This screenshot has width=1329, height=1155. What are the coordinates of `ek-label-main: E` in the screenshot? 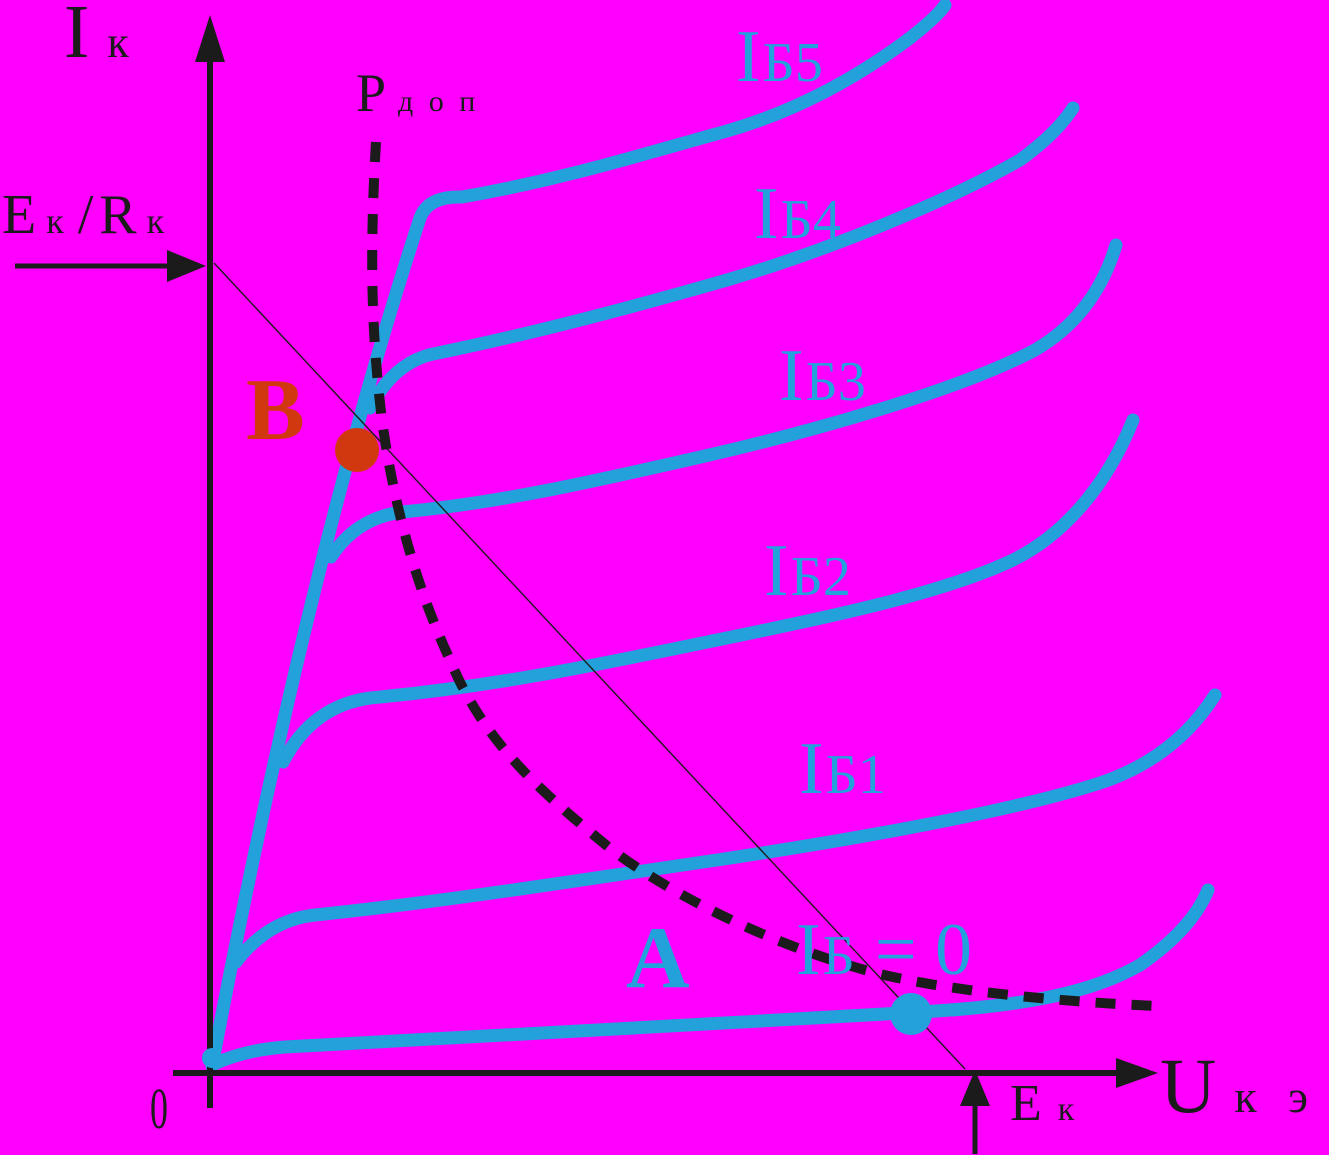 It's located at (1026, 1103).